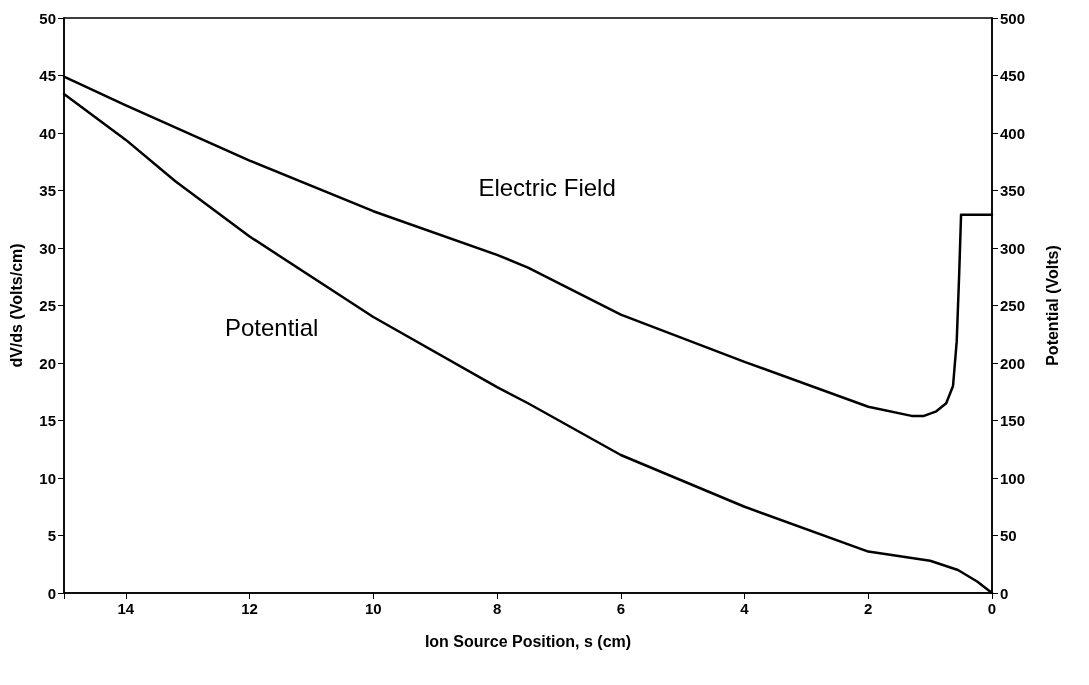 This screenshot has height=685, width=1089. I want to click on series-label: Electric Field, so click(547, 188).